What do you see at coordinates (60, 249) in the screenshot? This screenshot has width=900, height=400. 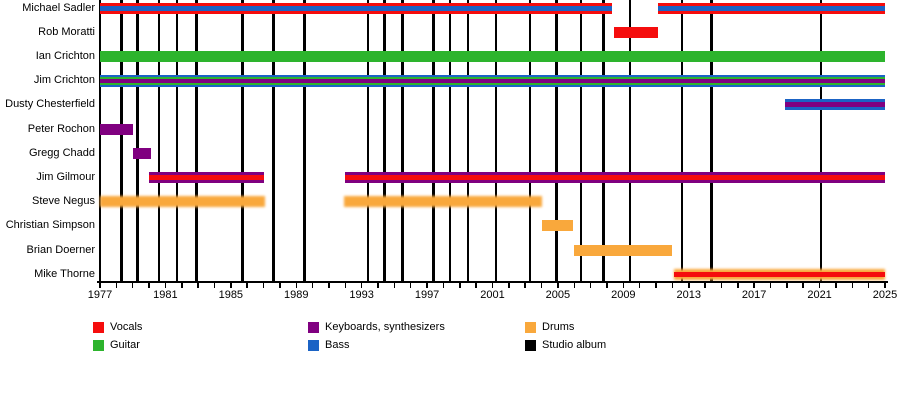 I see `member-row-label: Brian Doerner` at bounding box center [60, 249].